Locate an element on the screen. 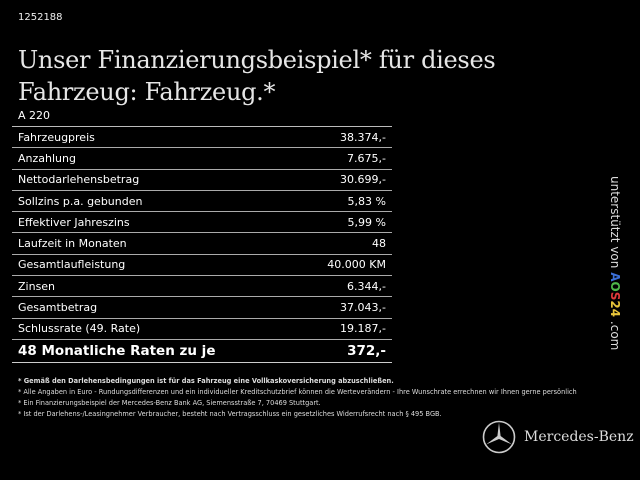  row-label: Effektiver Jahreszins is located at coordinates (74, 222).